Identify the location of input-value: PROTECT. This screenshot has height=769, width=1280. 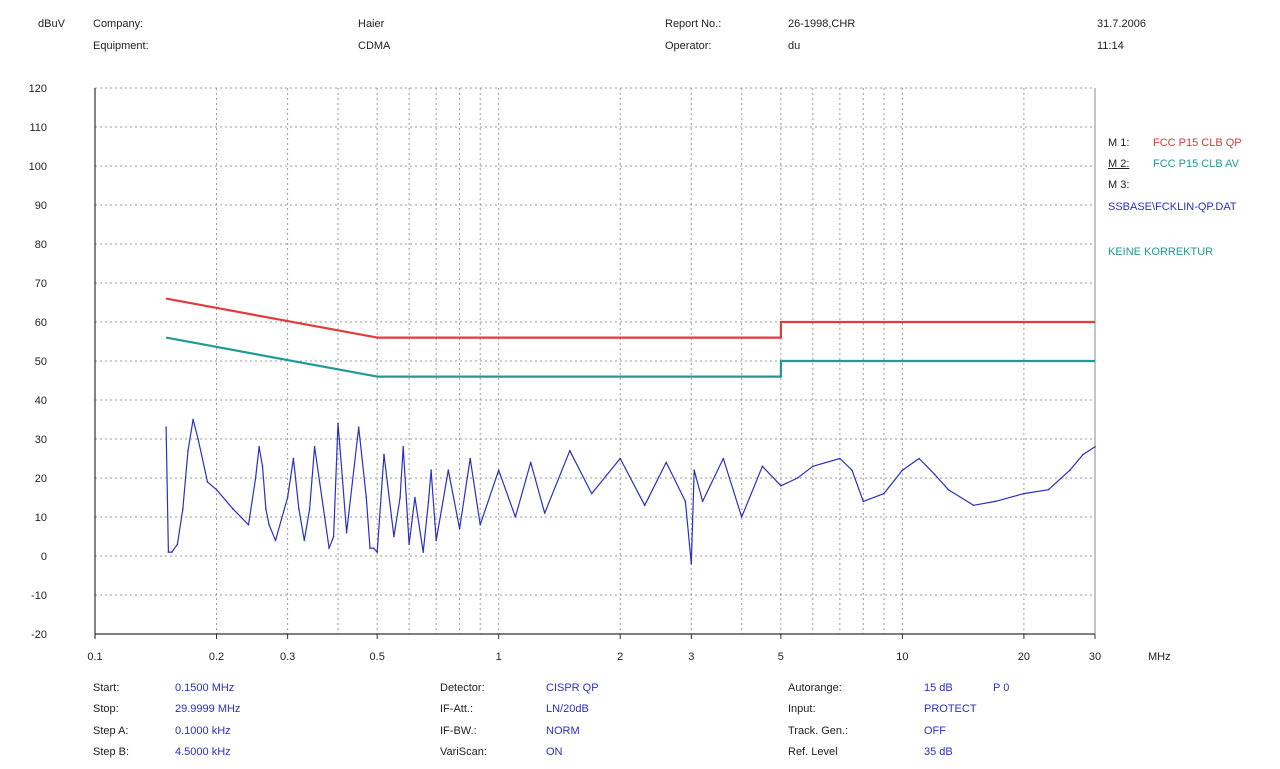
(950, 709).